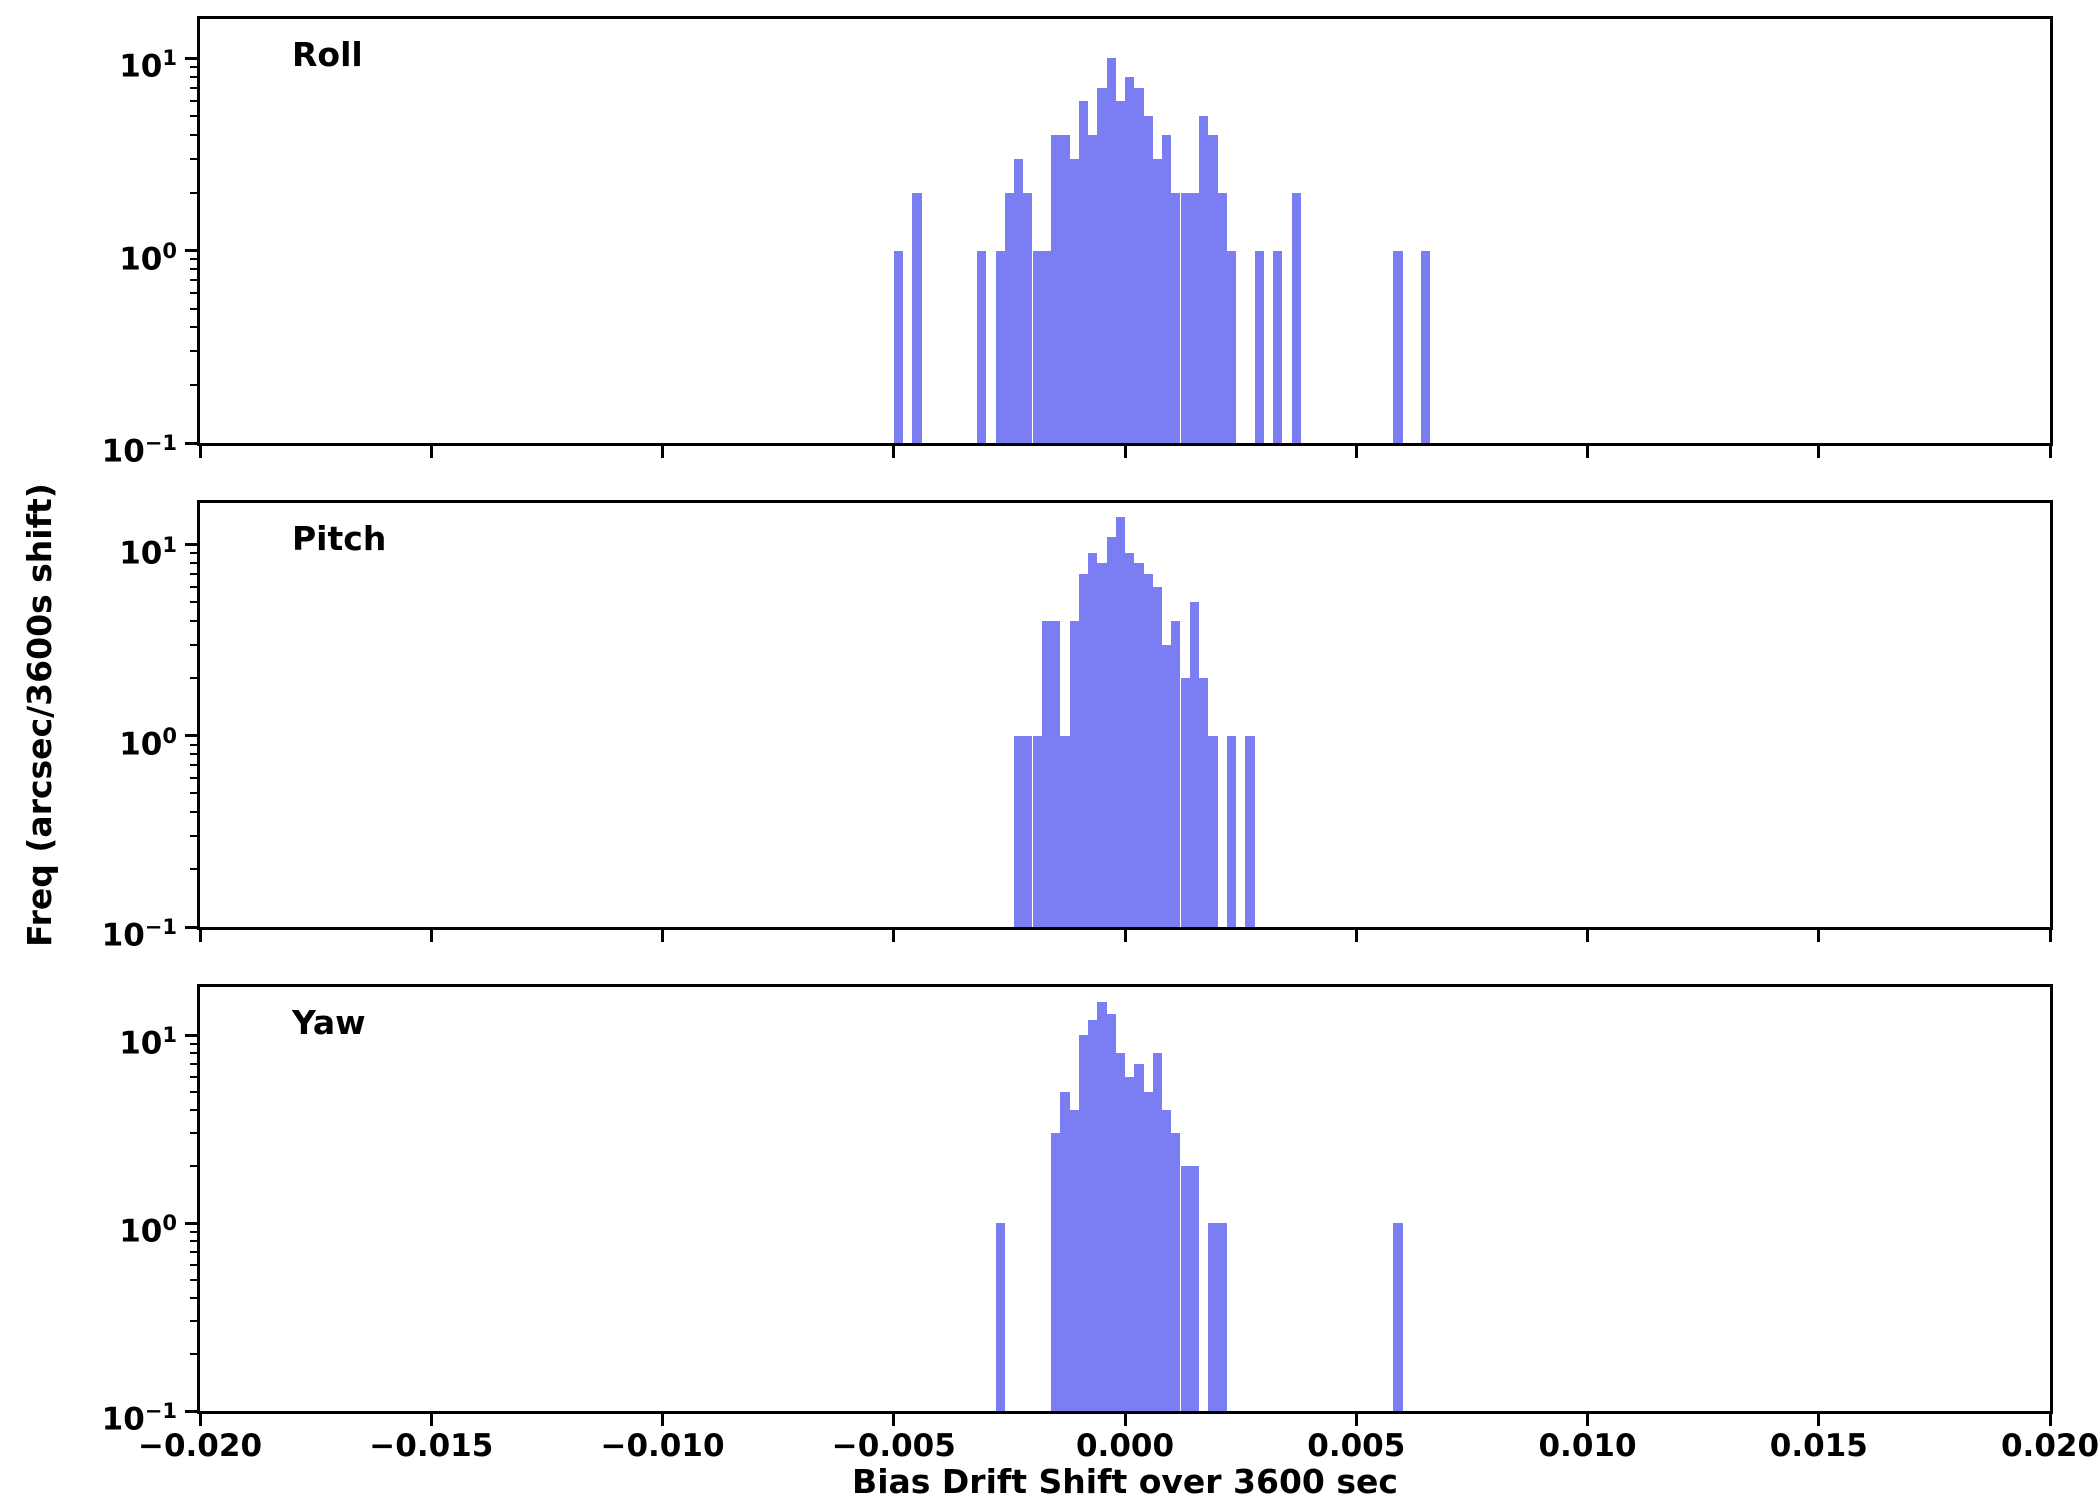 Image resolution: width=2100 pixels, height=1500 pixels. I want to click on x-tick-label: 0.000, so click(1125, 1446).